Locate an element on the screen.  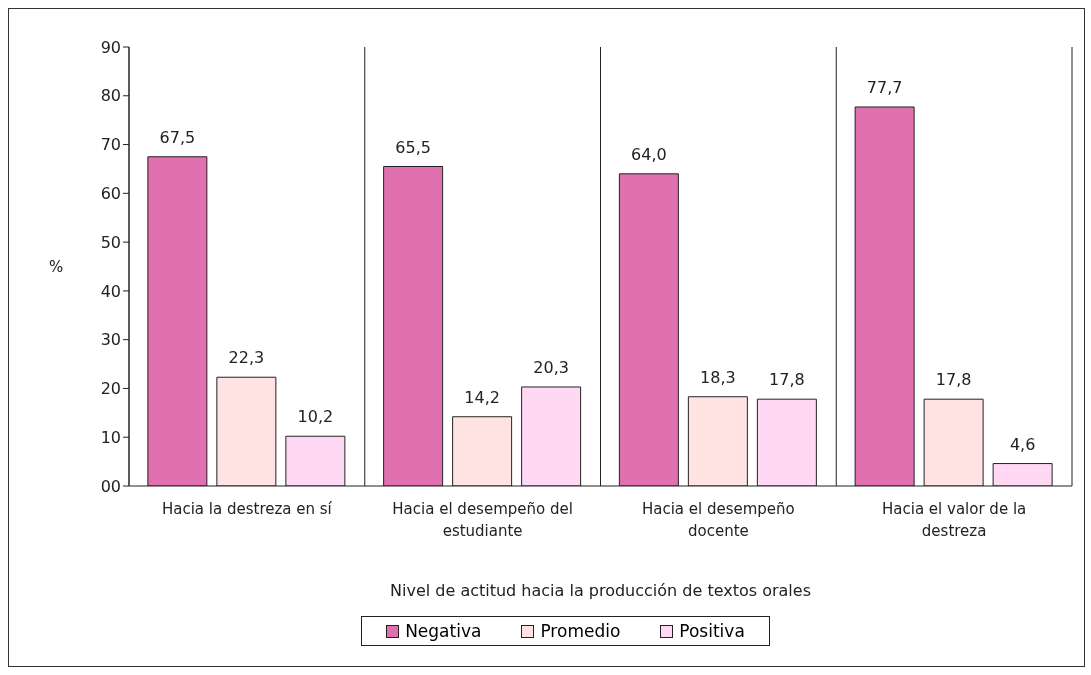
data-label: 18,3 is located at coordinates (718, 377).